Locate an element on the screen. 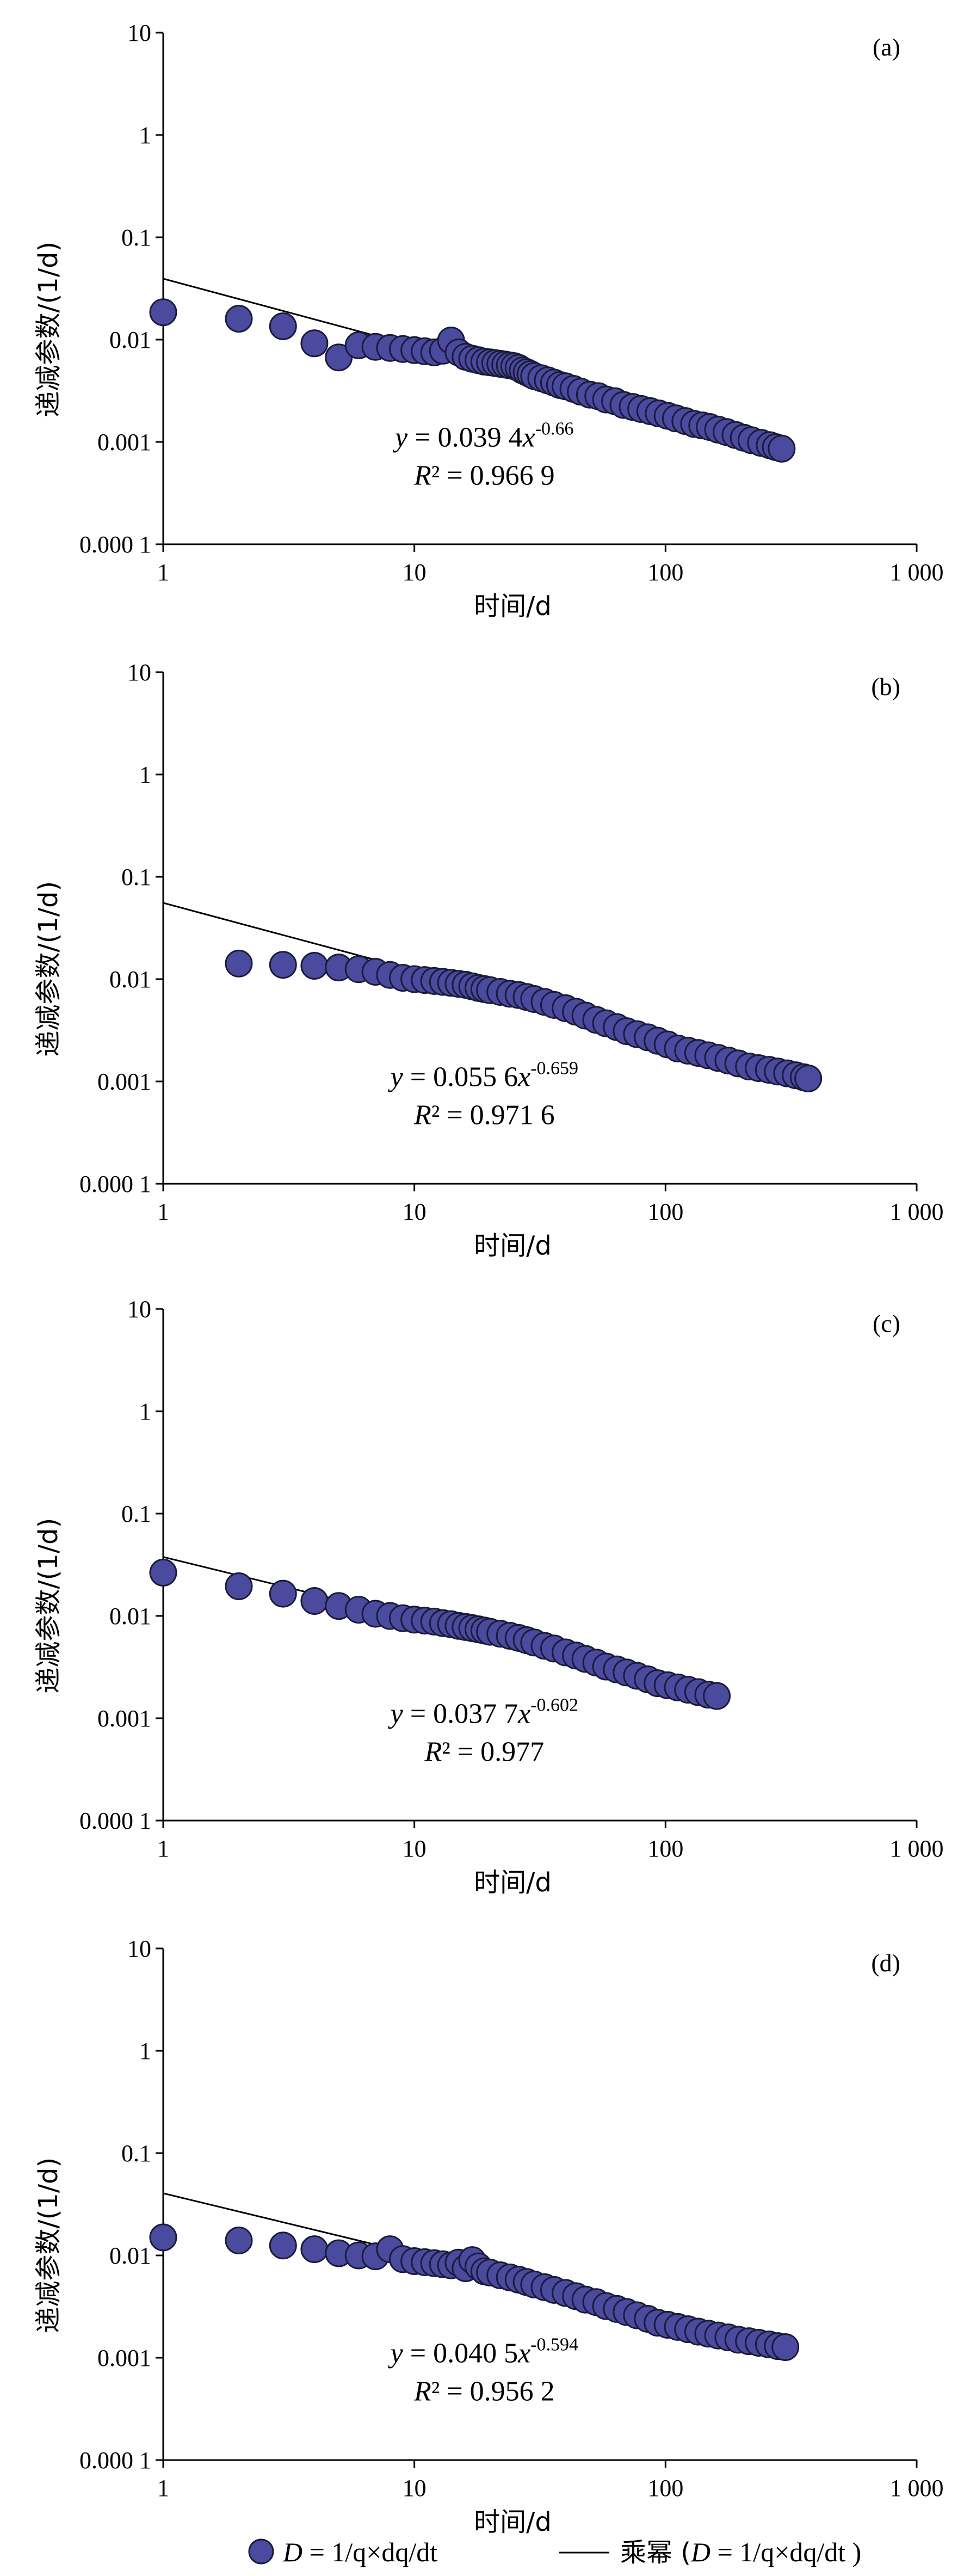 The image size is (964, 2576). fit-r2: R² = 0.966 9 is located at coordinates (484, 475).